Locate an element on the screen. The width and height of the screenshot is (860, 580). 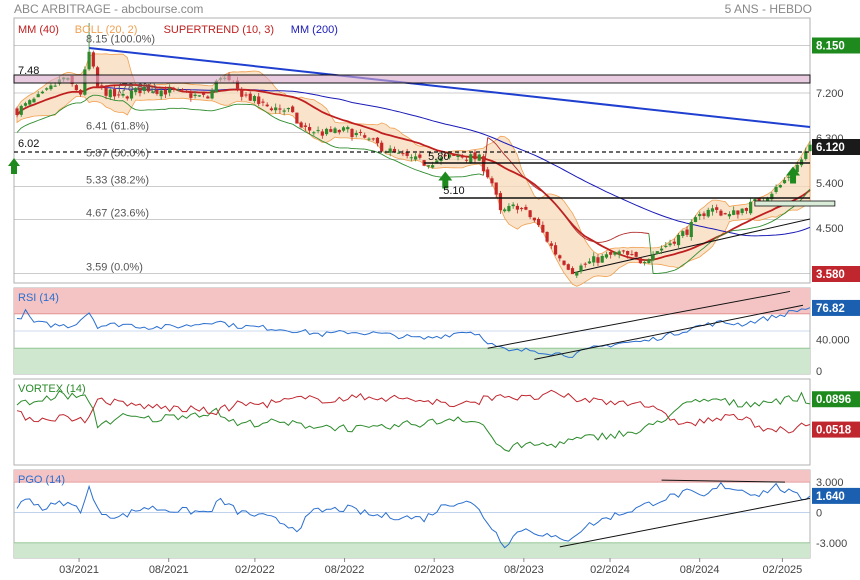
resistance-zone is located at coordinates (412, 79).